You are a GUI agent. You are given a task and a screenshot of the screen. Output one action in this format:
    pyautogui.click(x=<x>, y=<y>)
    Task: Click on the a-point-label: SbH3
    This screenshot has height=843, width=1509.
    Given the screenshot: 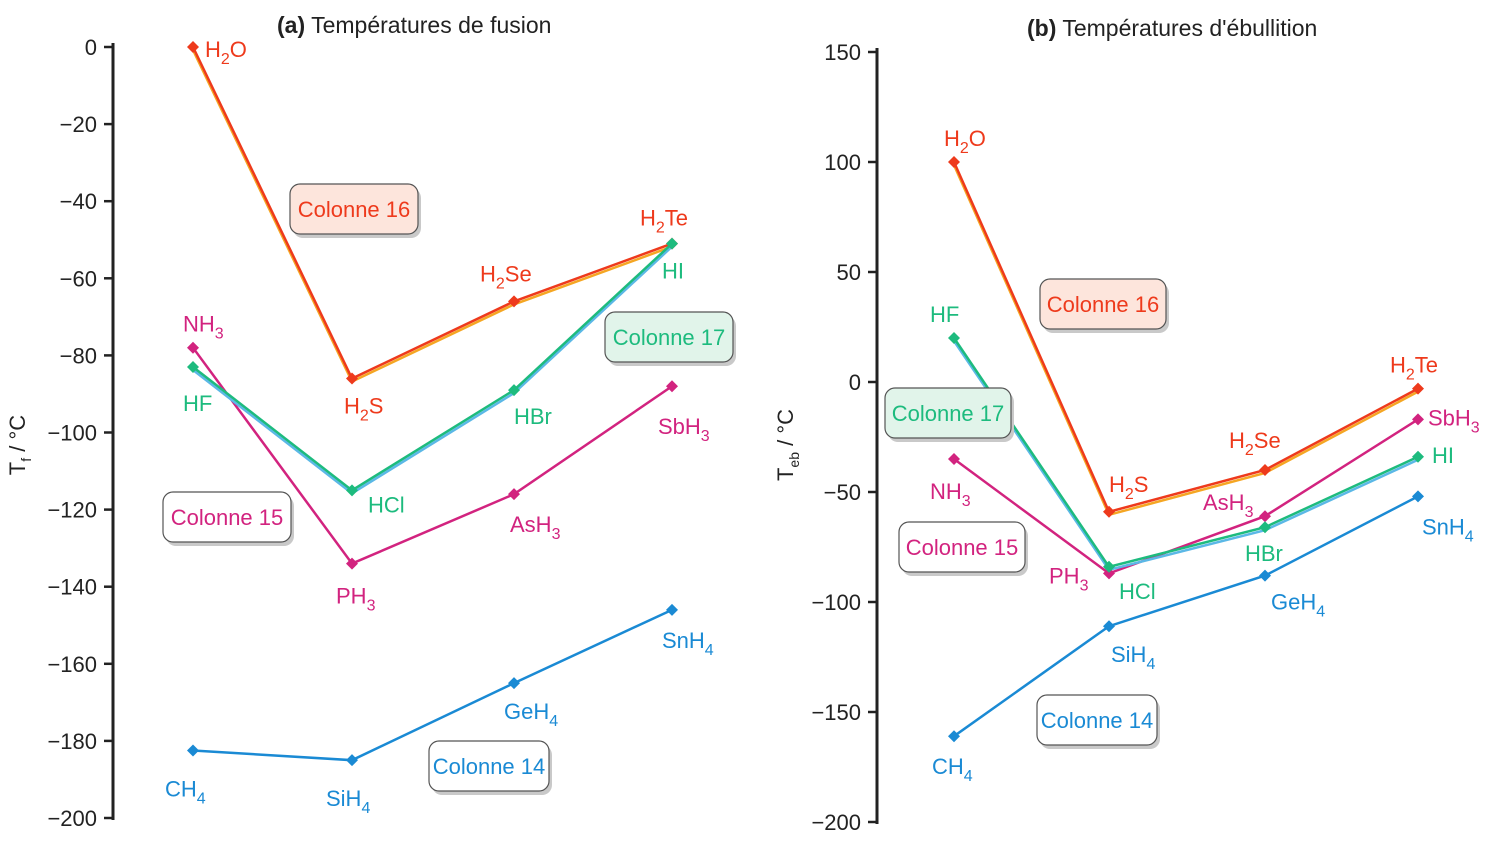 What is the action you would take?
    pyautogui.click(x=684, y=429)
    